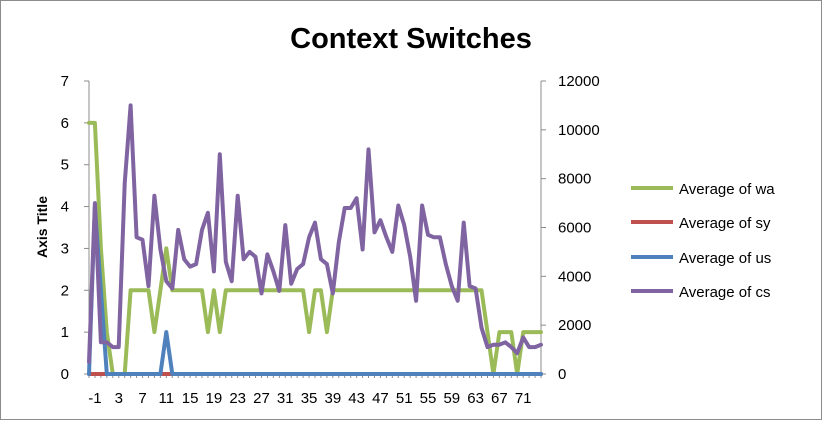 The width and height of the screenshot is (822, 421). What do you see at coordinates (727, 189) in the screenshot?
I see `legend-label: Average of wa` at bounding box center [727, 189].